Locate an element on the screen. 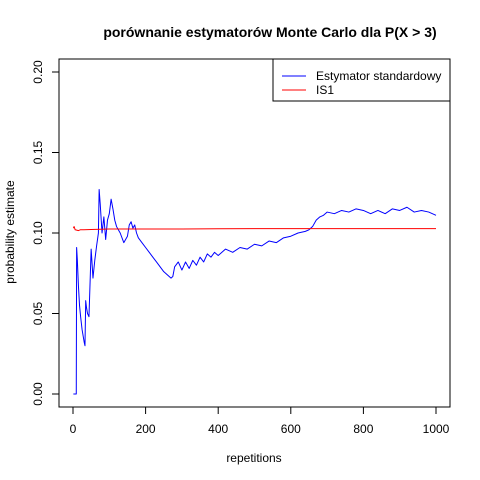  x-tick-label: 800 is located at coordinates (363, 429).